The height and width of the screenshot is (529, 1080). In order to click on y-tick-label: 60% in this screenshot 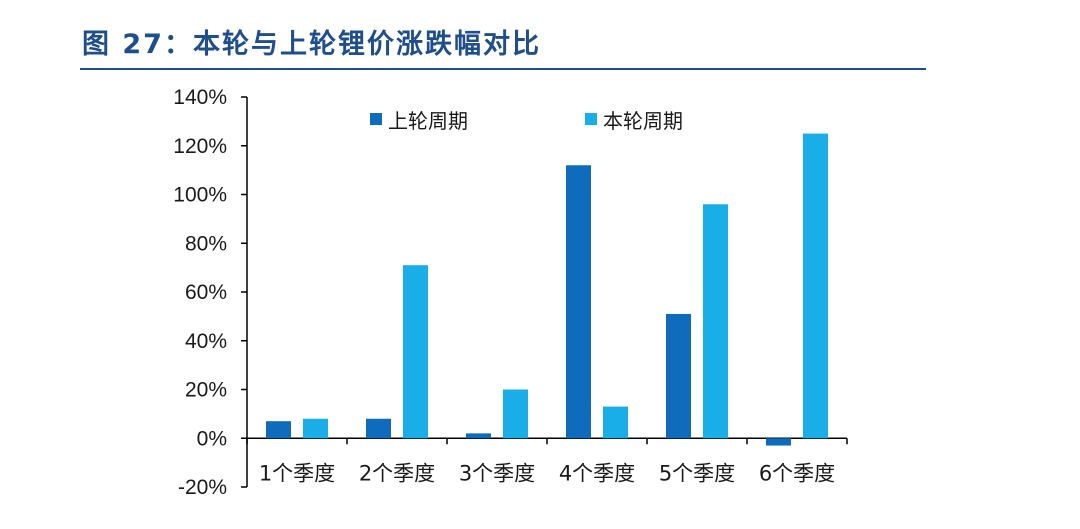, I will do `click(206, 292)`.